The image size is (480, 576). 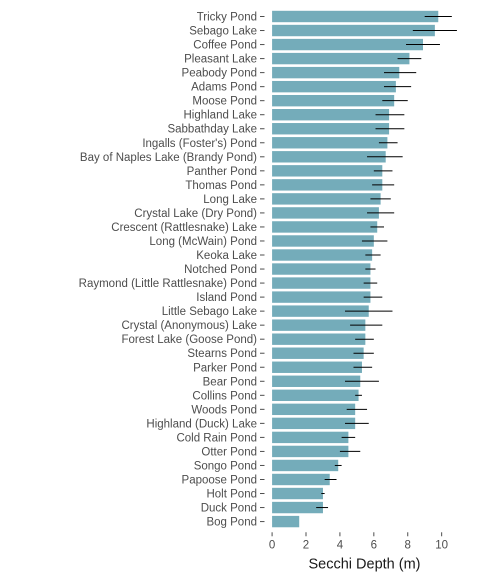 What do you see at coordinates (231, 523) in the screenshot?
I see `category-label: Bog Pond` at bounding box center [231, 523].